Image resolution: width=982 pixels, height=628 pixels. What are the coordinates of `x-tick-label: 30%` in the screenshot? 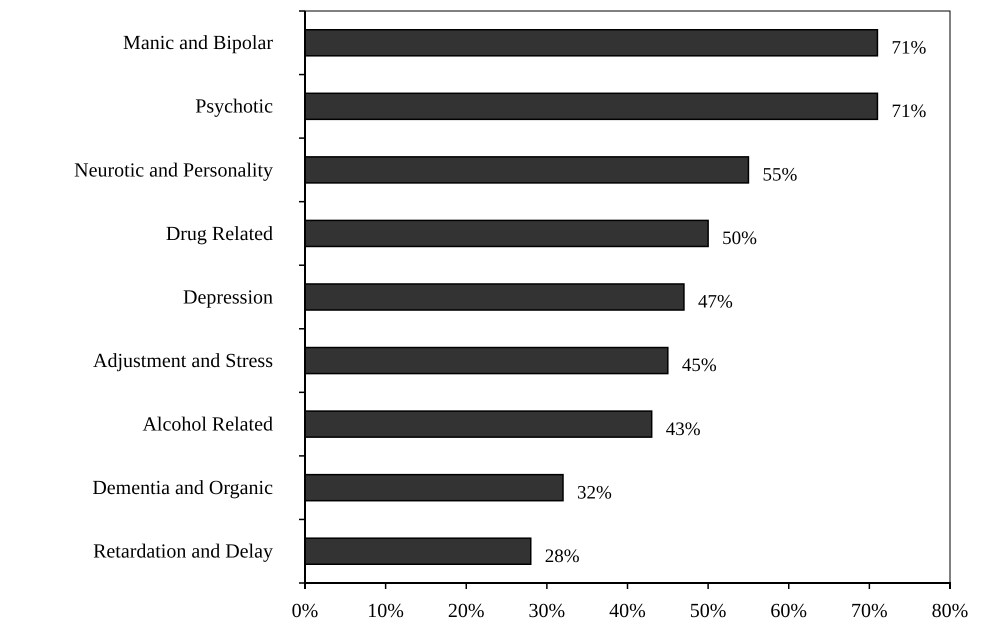 It's located at (547, 611).